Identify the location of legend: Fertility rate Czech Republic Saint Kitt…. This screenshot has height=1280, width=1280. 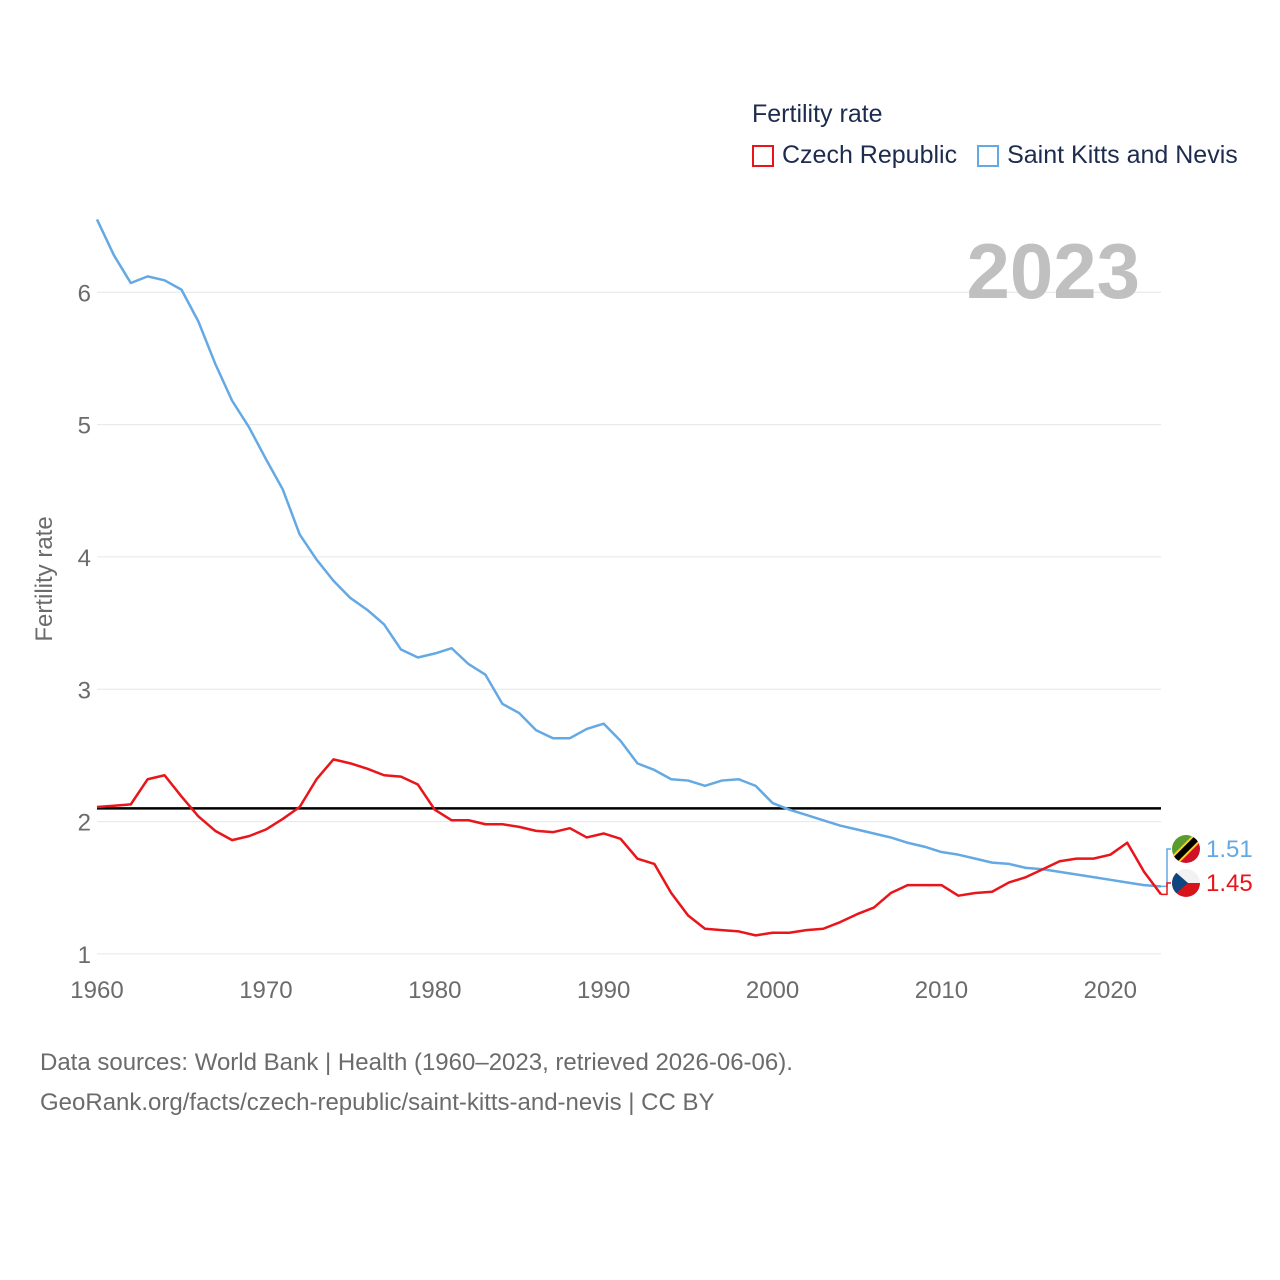
(995, 135).